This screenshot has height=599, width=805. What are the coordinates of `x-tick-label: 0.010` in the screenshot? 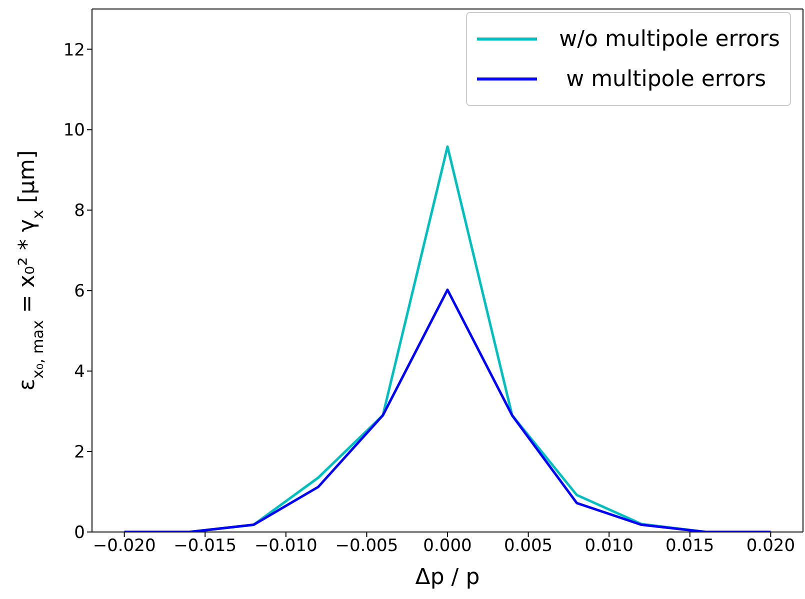 It's located at (609, 546).